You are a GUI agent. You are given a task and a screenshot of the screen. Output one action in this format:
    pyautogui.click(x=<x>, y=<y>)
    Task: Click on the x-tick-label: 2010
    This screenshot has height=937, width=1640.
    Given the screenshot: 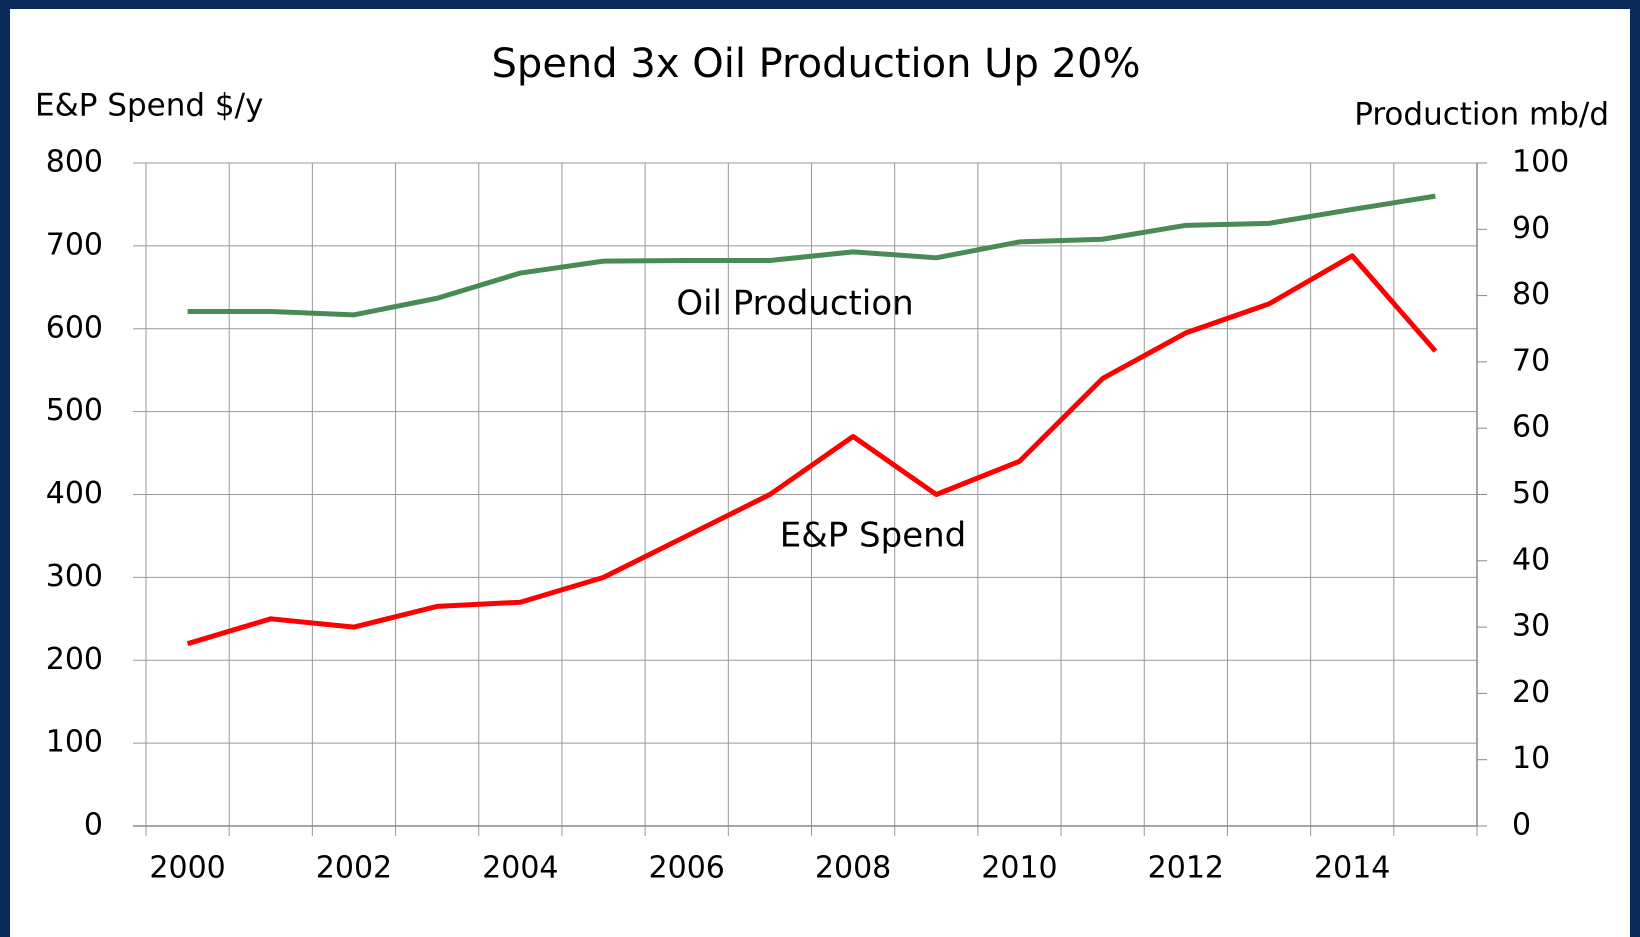 What is the action you would take?
    pyautogui.click(x=1019, y=868)
    